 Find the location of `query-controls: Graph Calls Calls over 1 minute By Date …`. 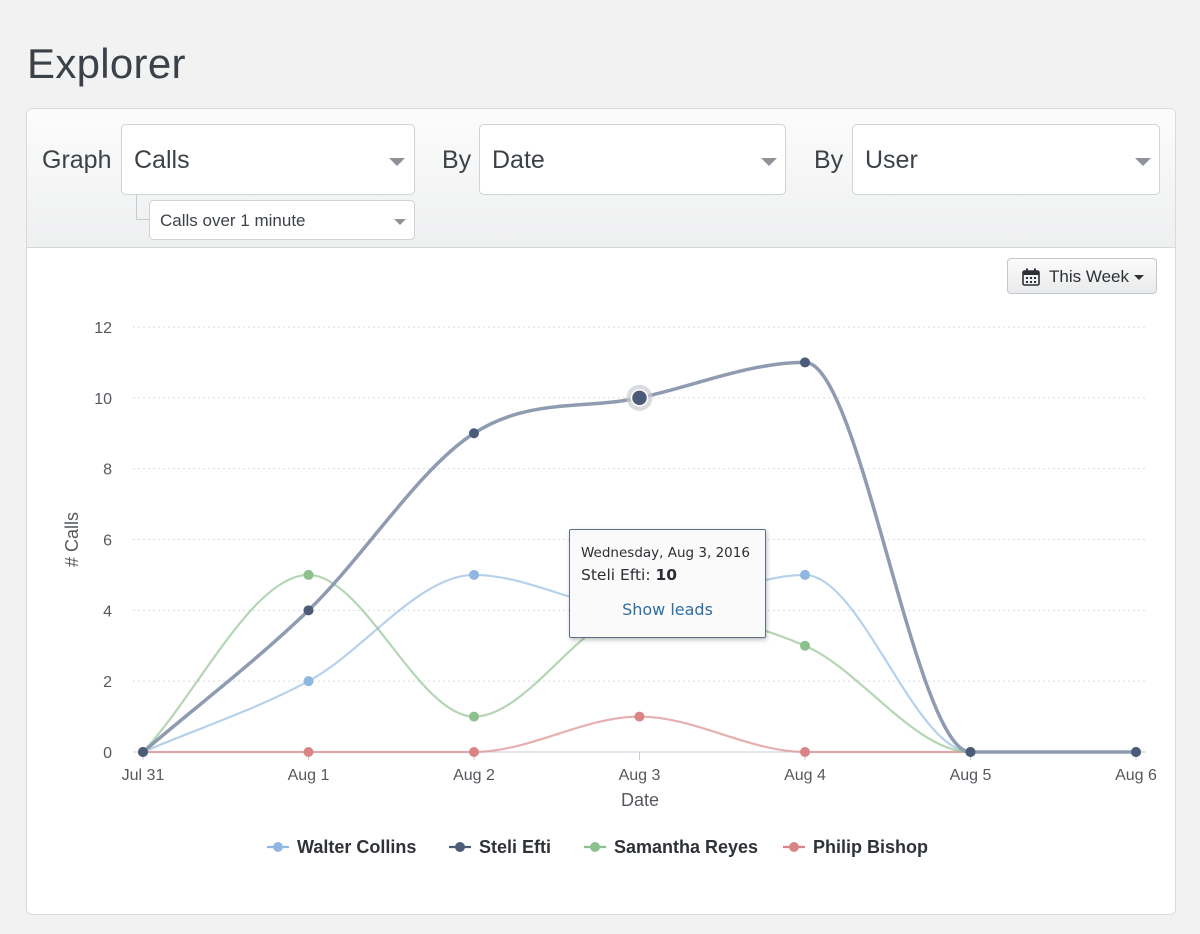

query-controls: Graph Calls Calls over 1 minute By Date … is located at coordinates (601, 178).